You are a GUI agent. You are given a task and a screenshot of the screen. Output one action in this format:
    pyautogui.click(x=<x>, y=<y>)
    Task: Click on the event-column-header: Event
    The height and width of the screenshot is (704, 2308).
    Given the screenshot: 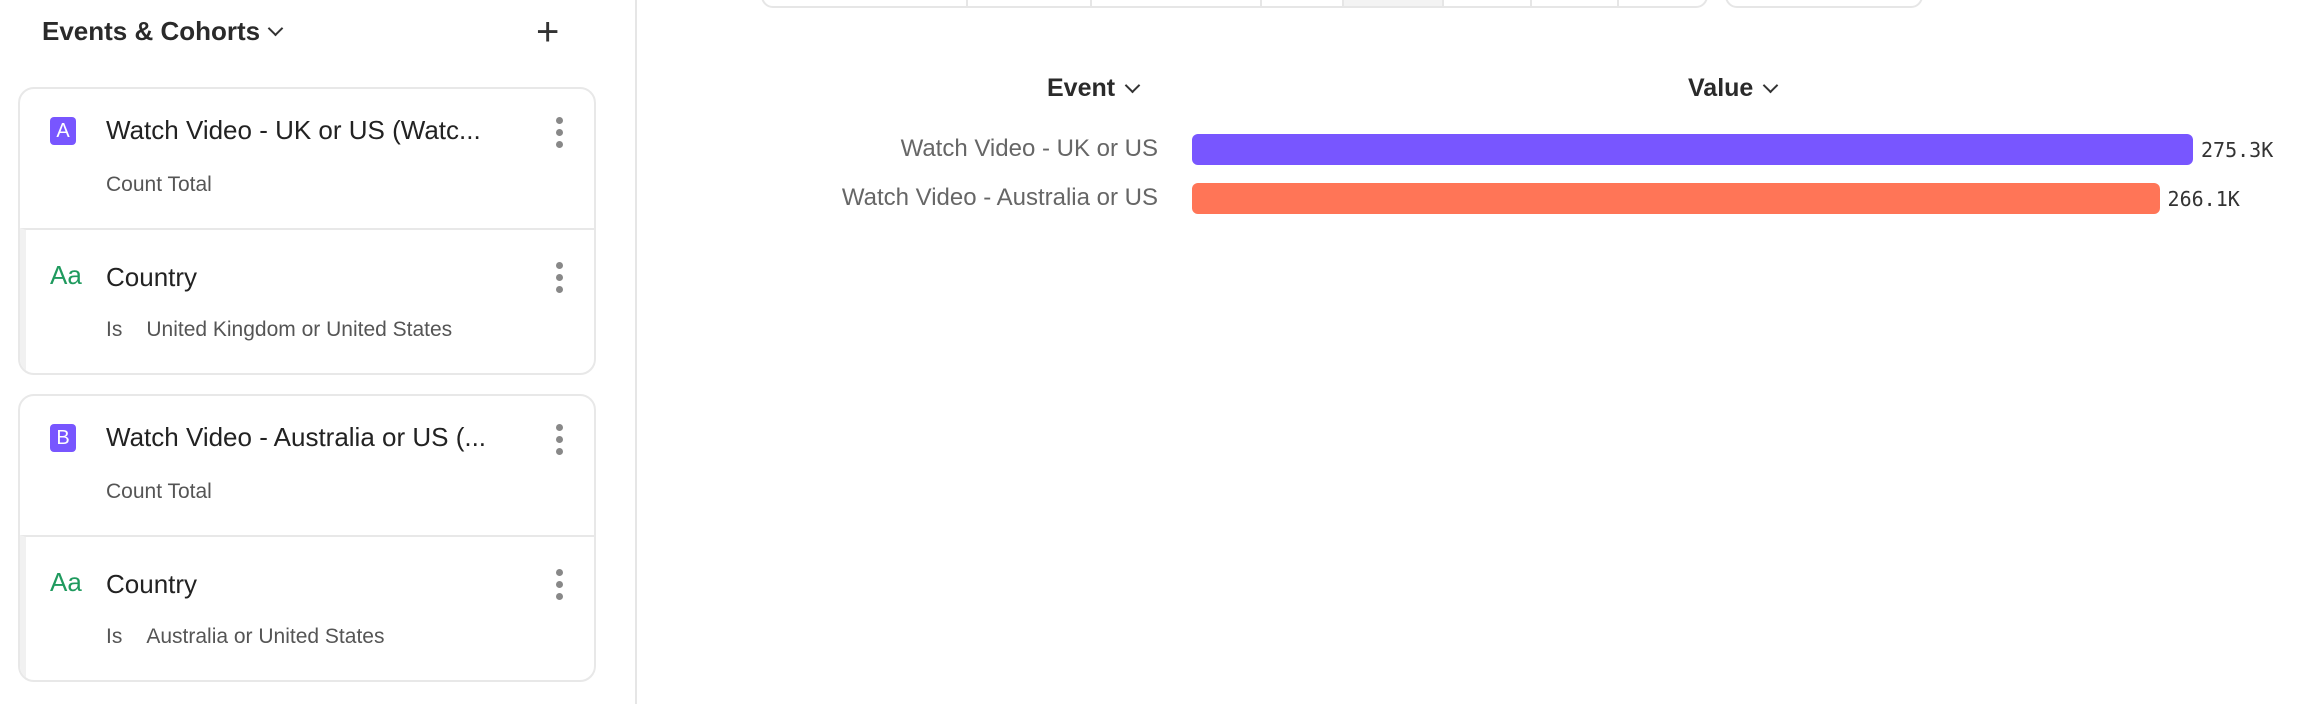 What is the action you would take?
    pyautogui.click(x=1094, y=88)
    